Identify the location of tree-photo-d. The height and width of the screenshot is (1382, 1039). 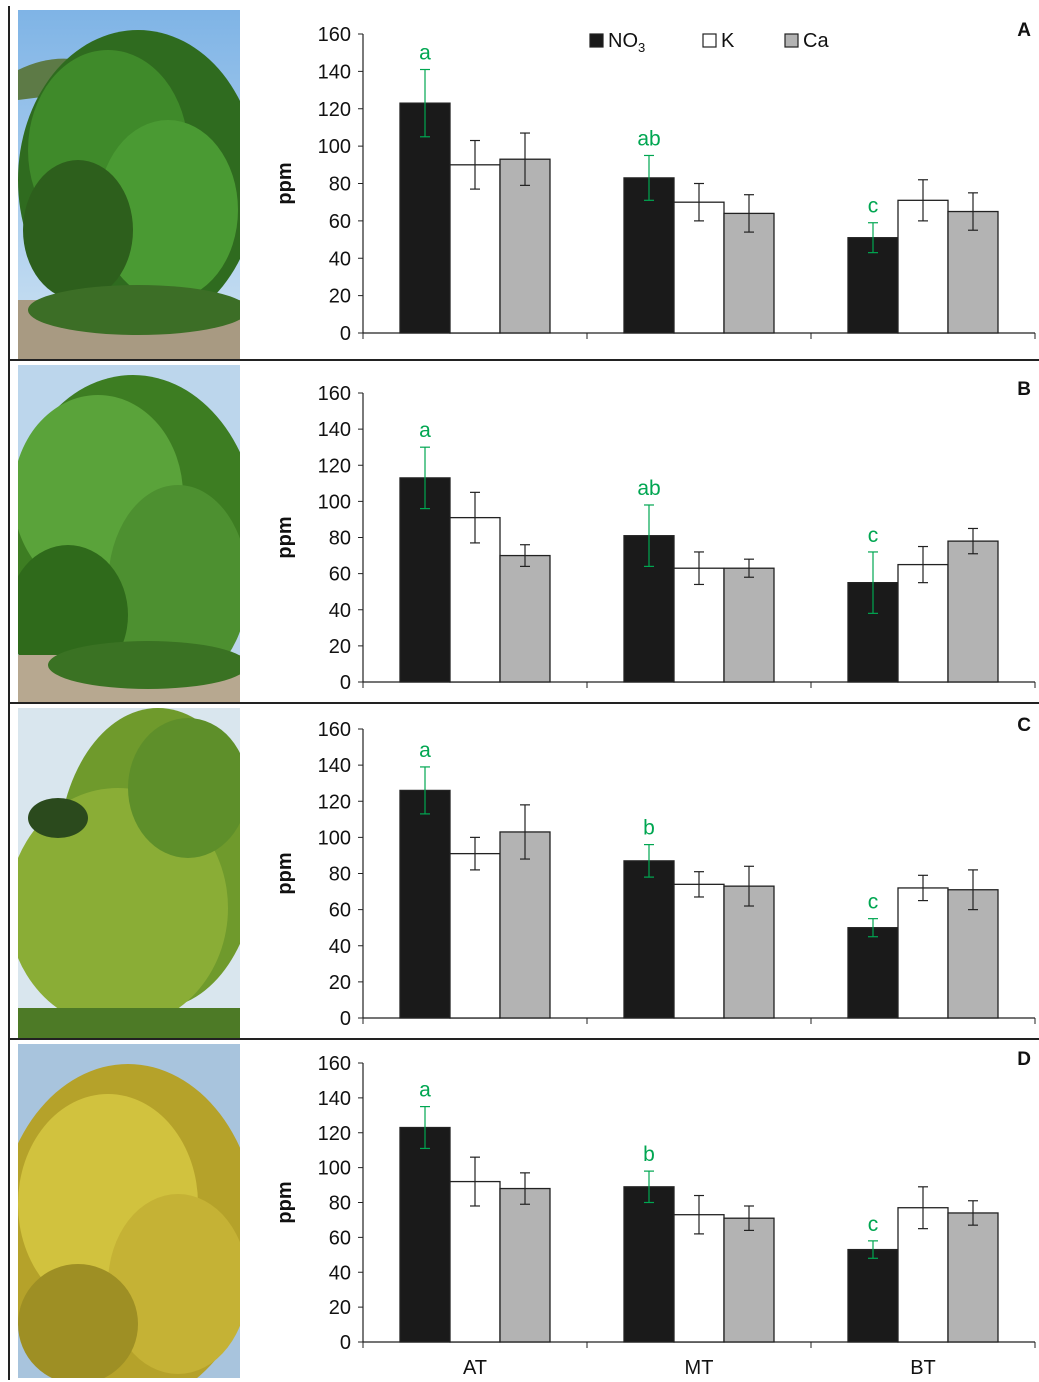
(129, 1211).